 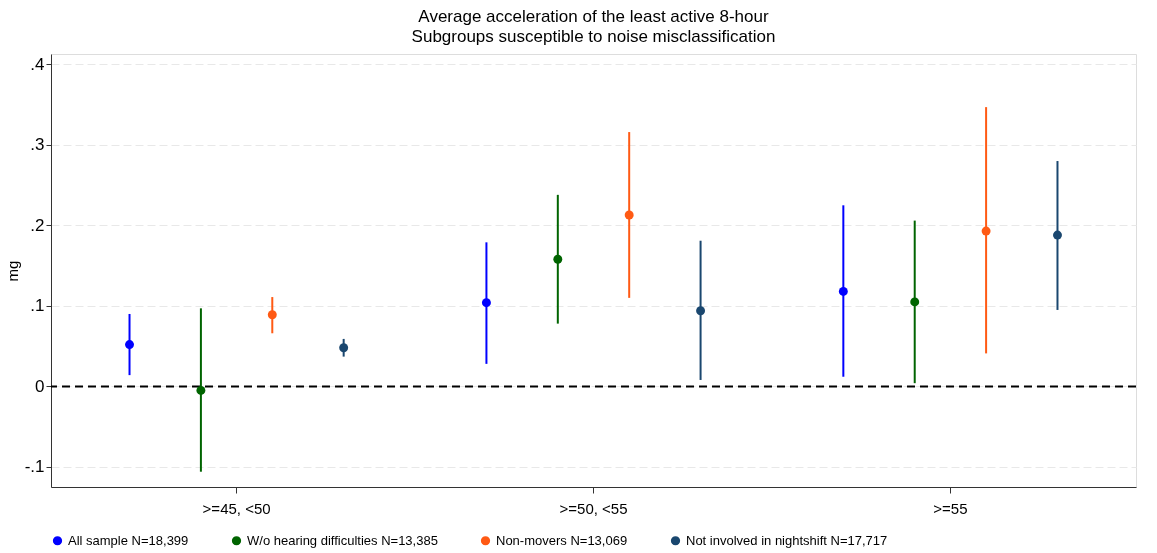 What do you see at coordinates (950, 508) in the screenshot?
I see `x-tick-label: >=55` at bounding box center [950, 508].